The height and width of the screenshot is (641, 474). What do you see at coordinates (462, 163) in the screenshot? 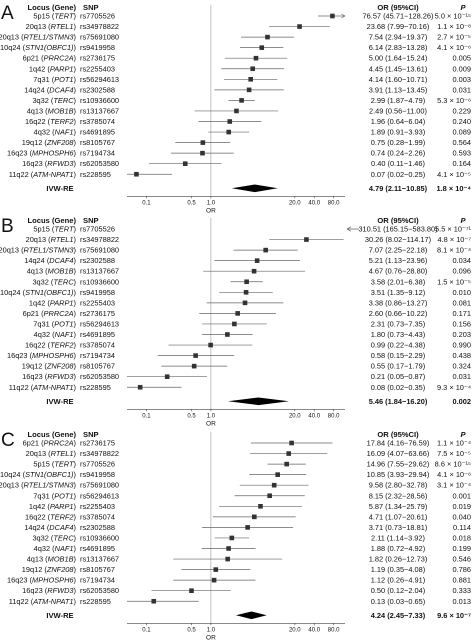
I see `p-value: 0.164` at bounding box center [462, 163].